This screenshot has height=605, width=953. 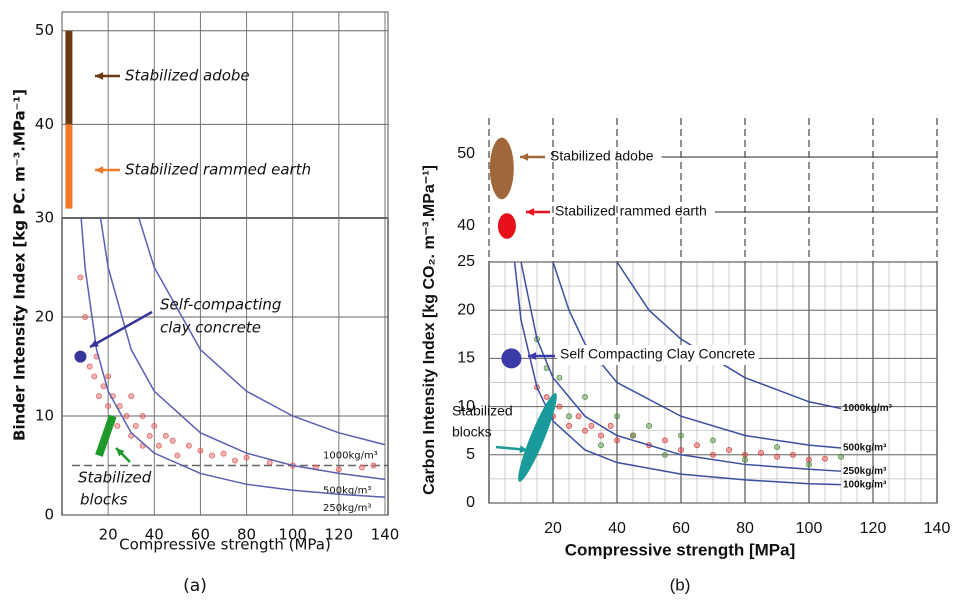 What do you see at coordinates (865, 484) in the screenshot?
I see `curve-label: 100kg/m³` at bounding box center [865, 484].